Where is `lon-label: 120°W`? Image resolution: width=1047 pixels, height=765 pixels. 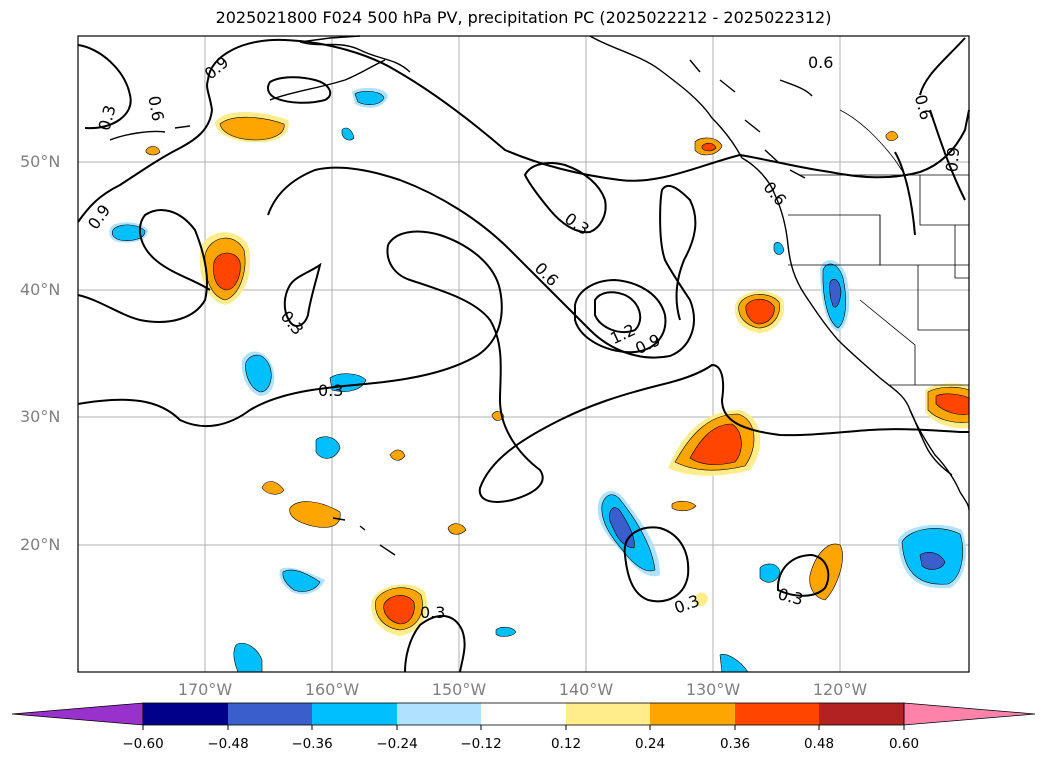
lon-label: 120°W is located at coordinates (840, 689).